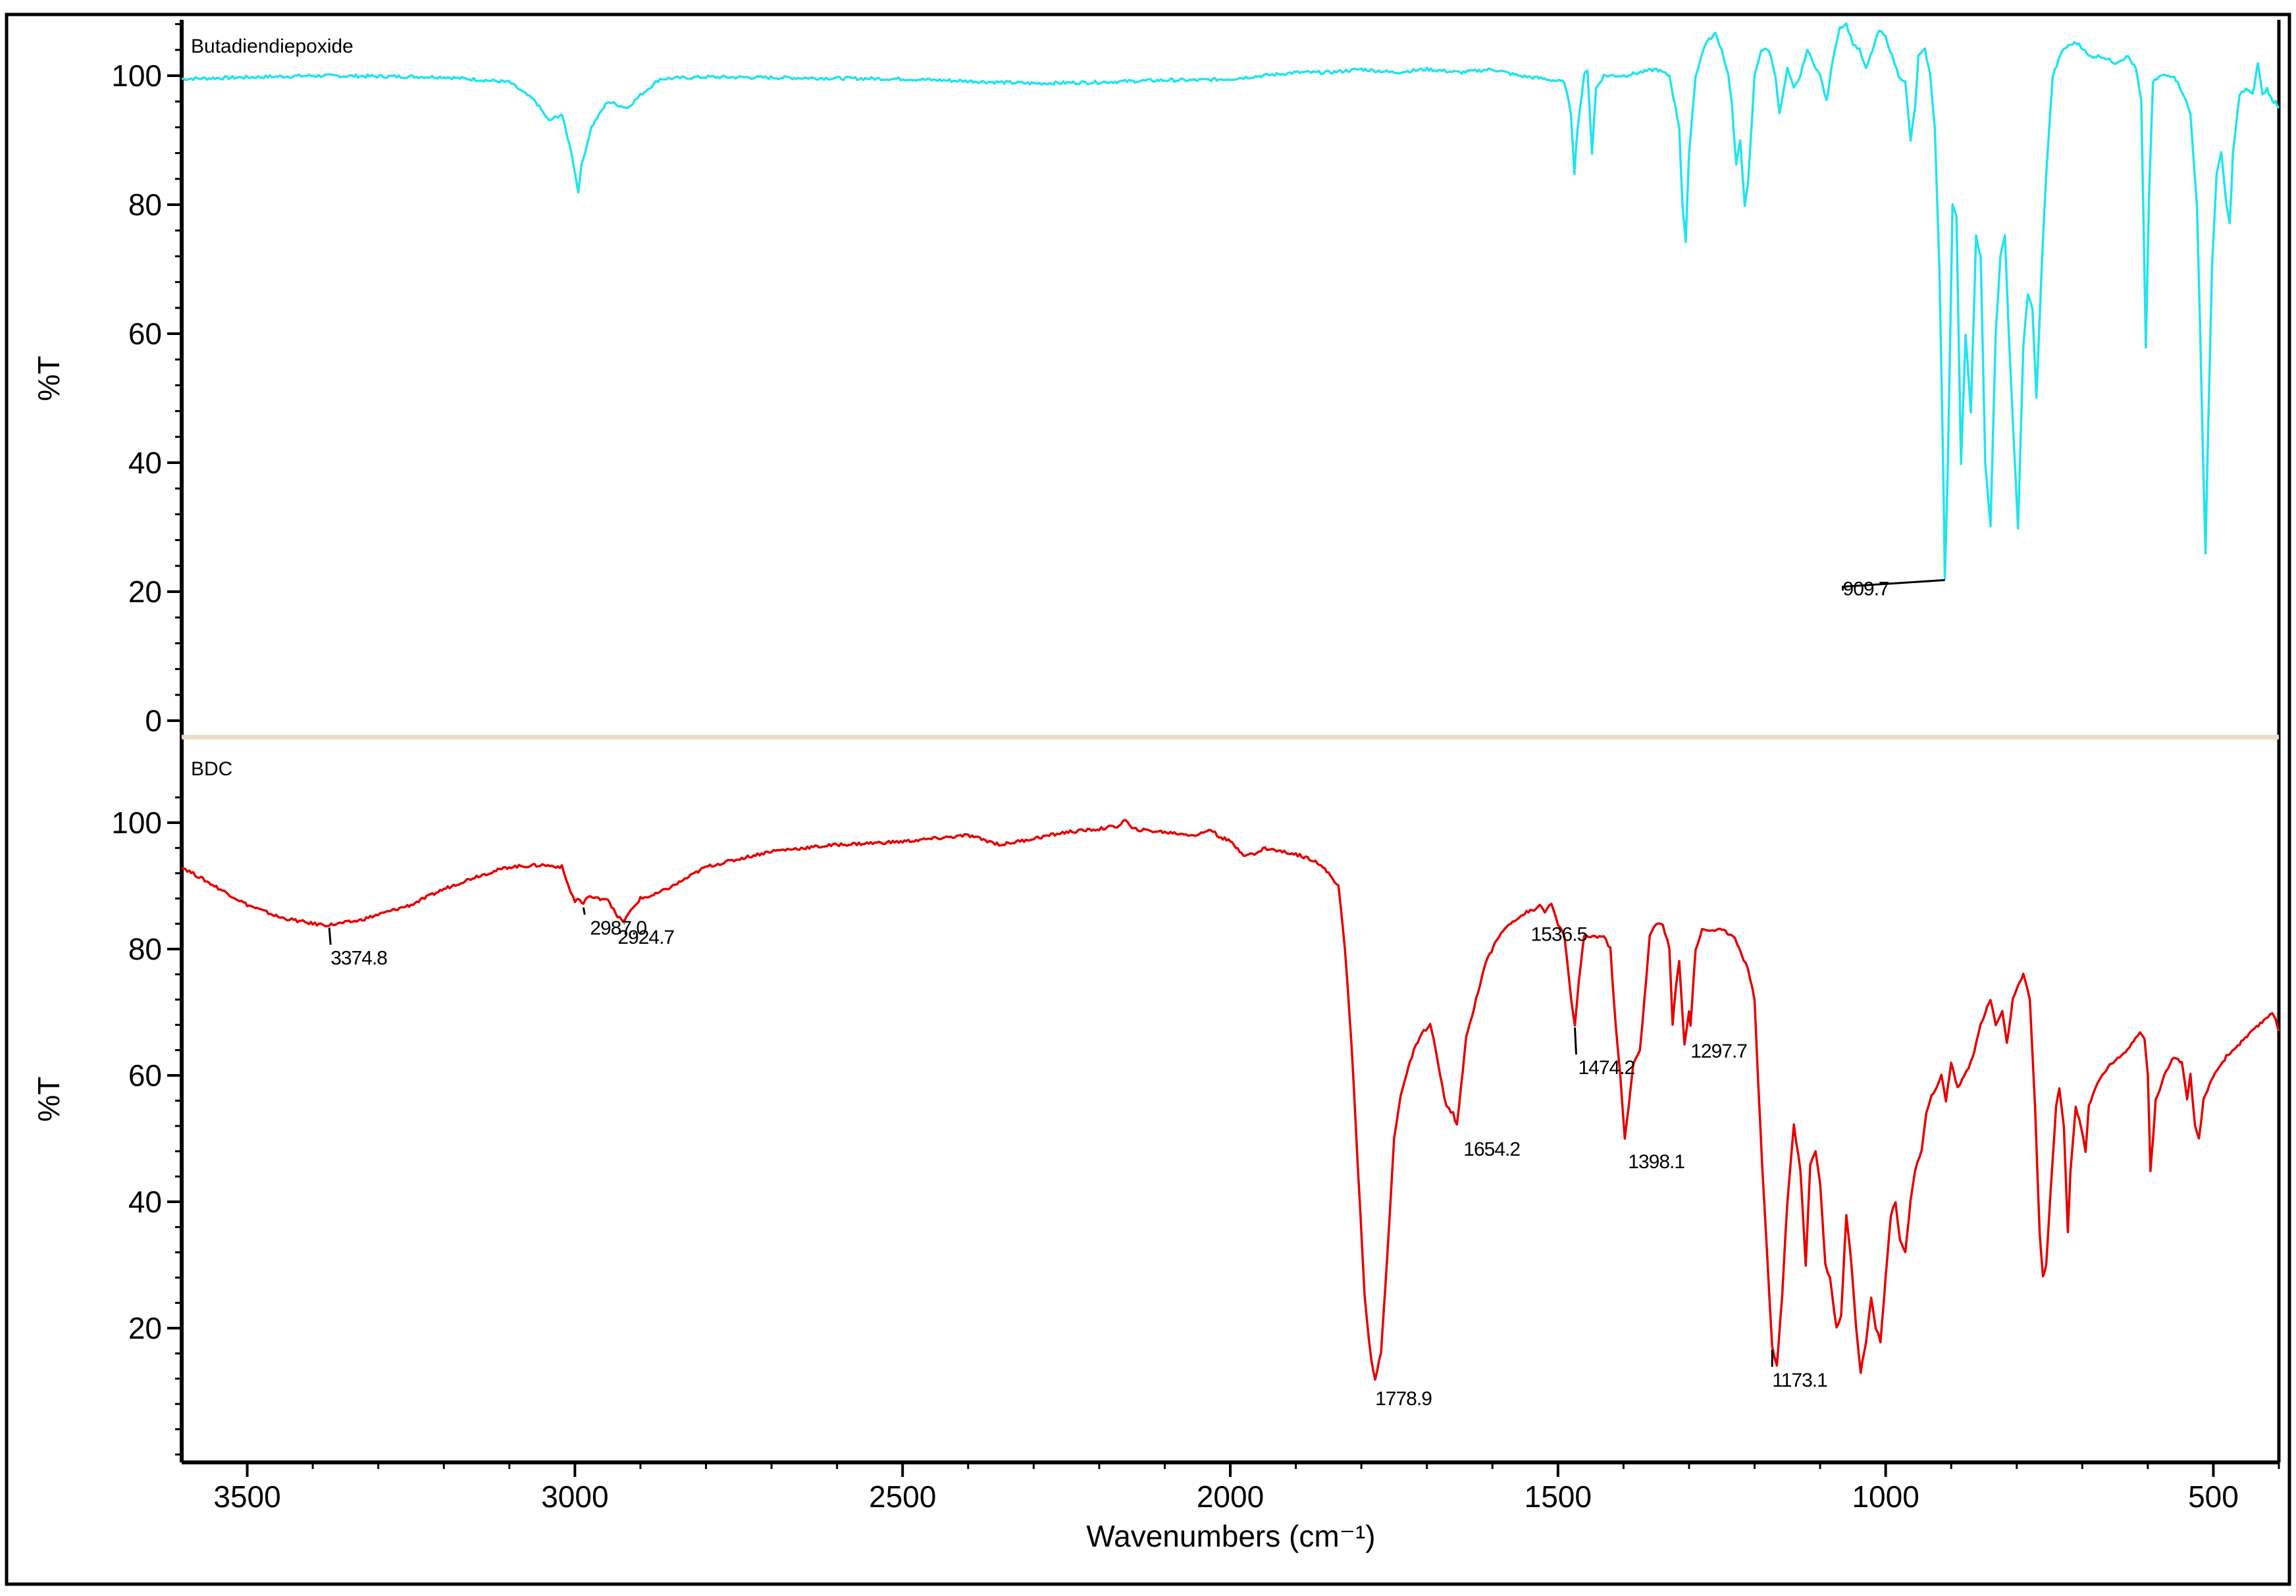  I want to click on x-tick-label: 1000, so click(1885, 1497).